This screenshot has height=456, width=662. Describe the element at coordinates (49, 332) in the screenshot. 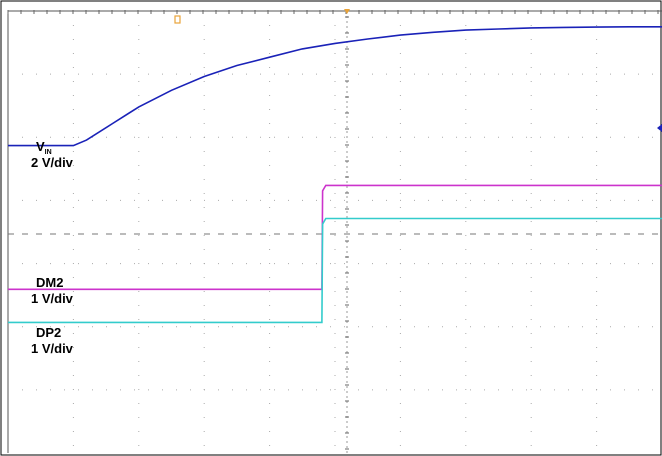

I see `dp2-label: DP2` at that location.